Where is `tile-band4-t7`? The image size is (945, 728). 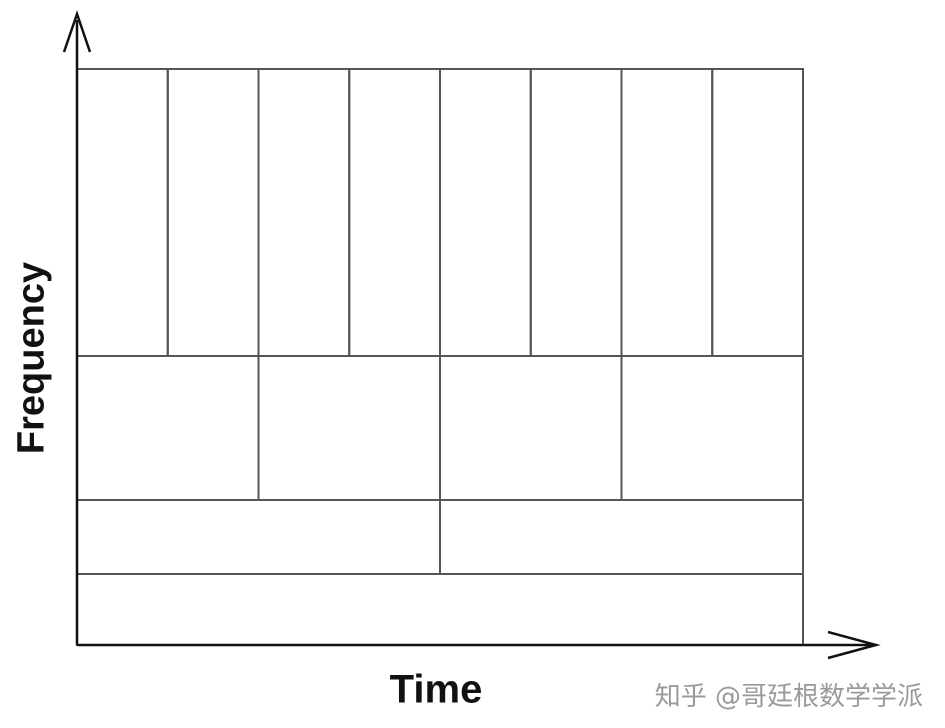
tile-band4-t7 is located at coordinates (667, 212).